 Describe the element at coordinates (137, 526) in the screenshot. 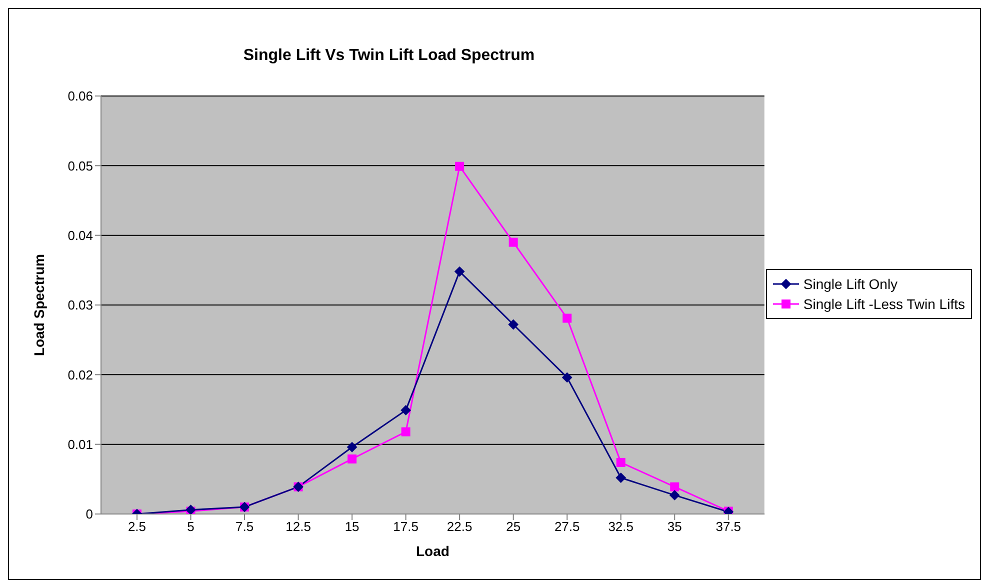

I see `x-tick-label: 2.5` at that location.